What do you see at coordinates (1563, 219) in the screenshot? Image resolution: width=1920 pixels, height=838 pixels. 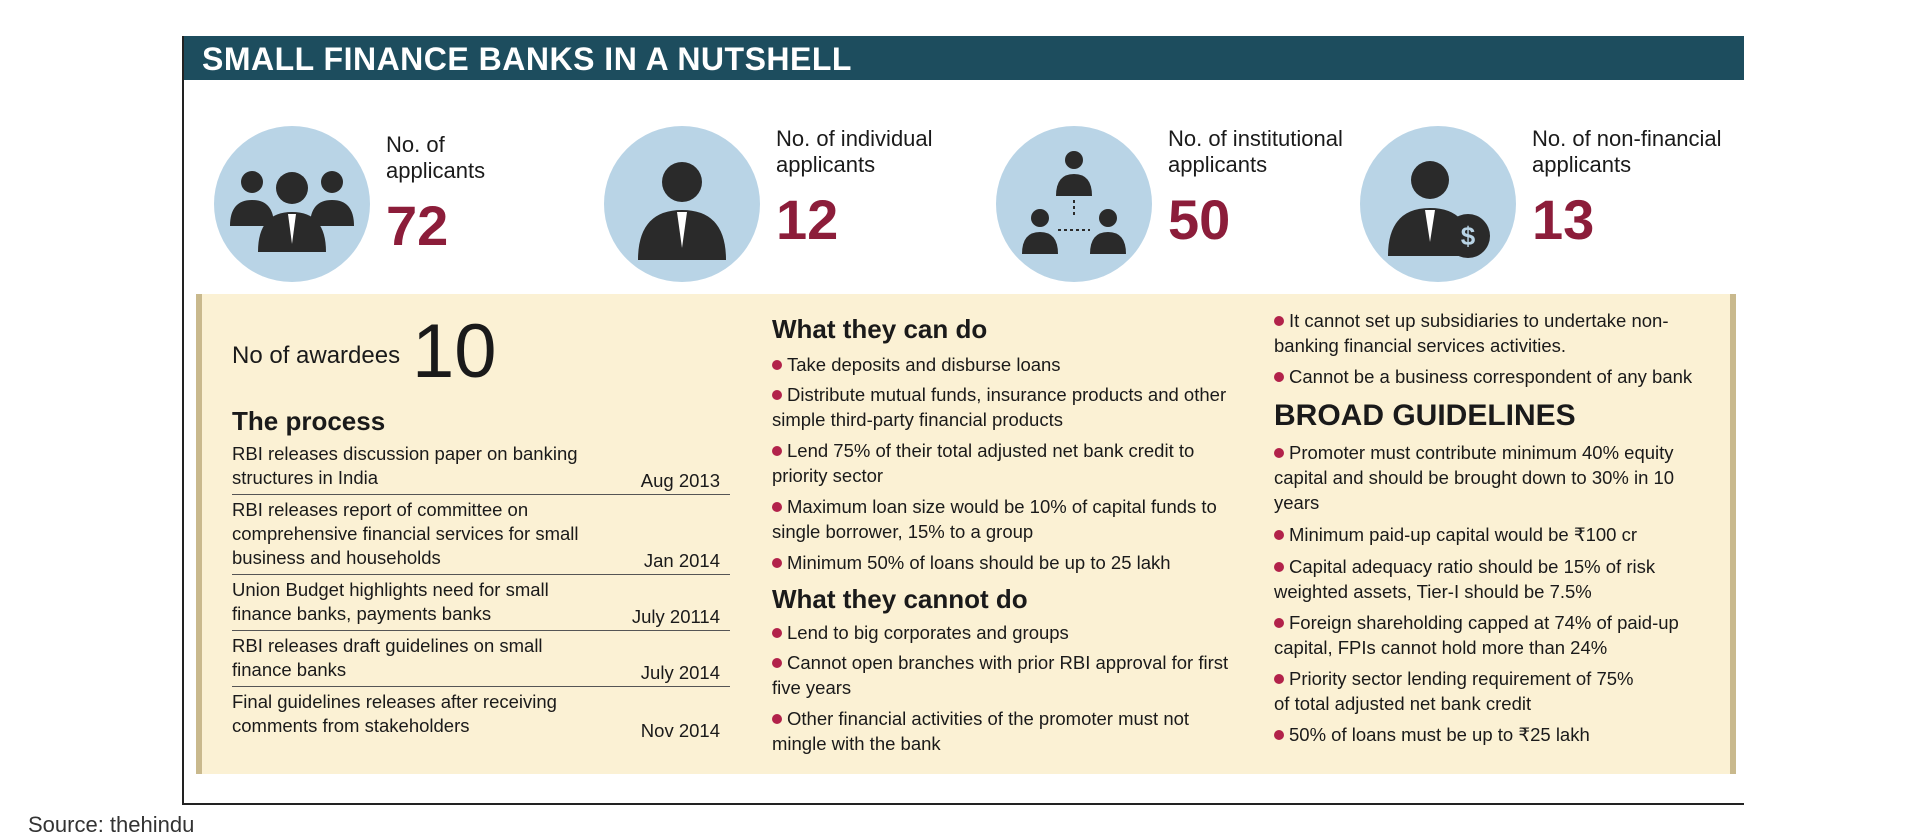 I see `stat-value: 13` at bounding box center [1563, 219].